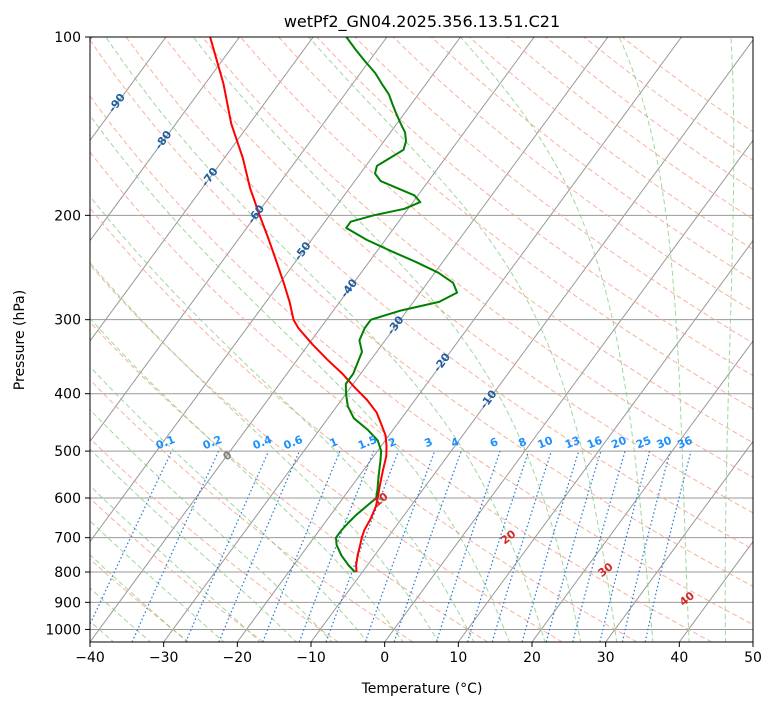 The height and width of the screenshot is (708, 775). What do you see at coordinates (334, 442) in the screenshot?
I see `mixing-ratio-label: 1` at bounding box center [334, 442].